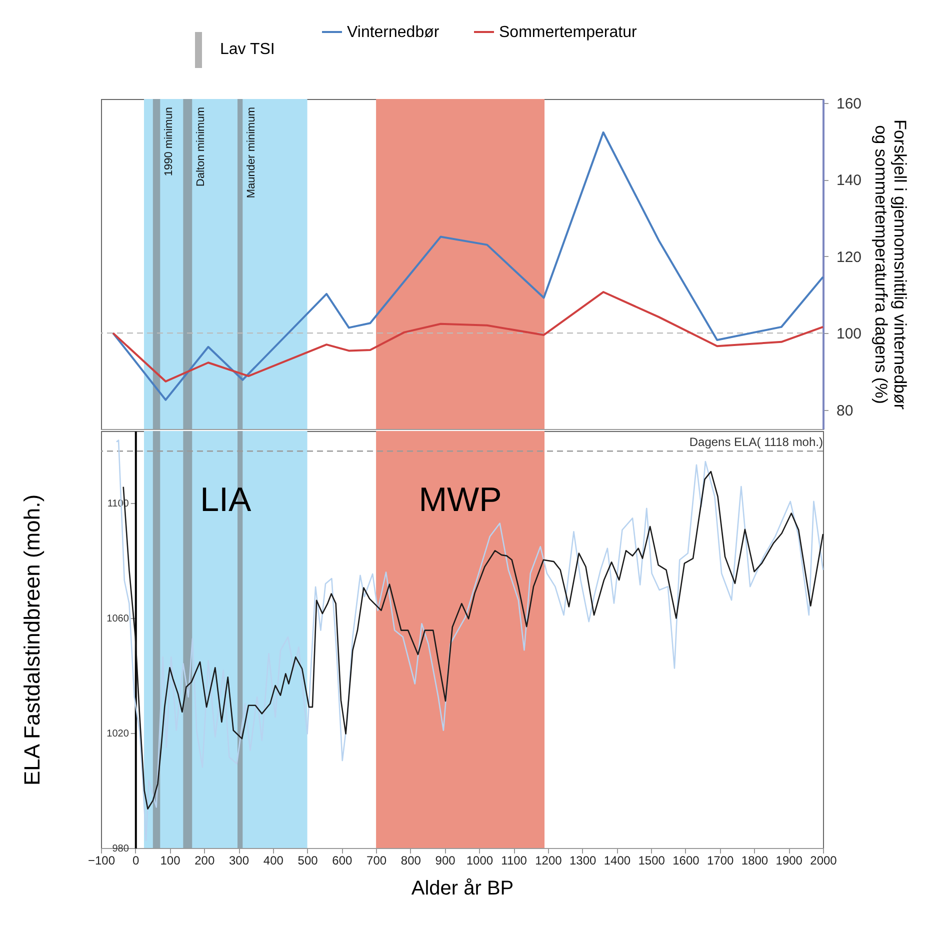 This screenshot has height=942, width=948. I want to click on y-tick-label: 1020, so click(118, 734).